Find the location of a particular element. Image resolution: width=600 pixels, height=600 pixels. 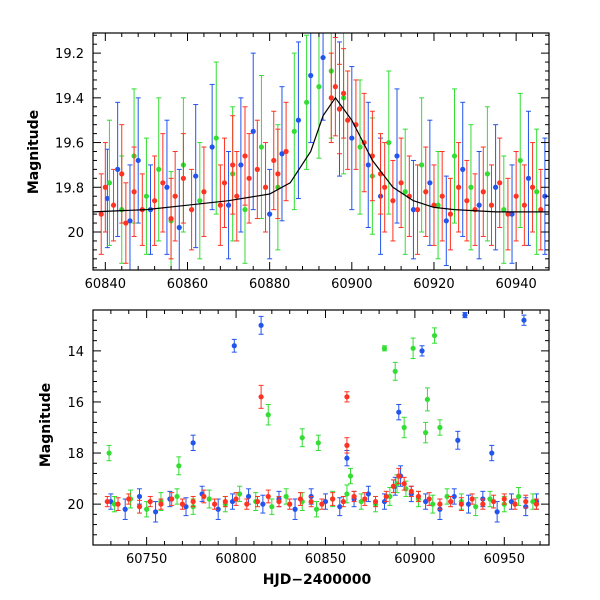

top-xtick-label: 60900 is located at coordinates (351, 284).